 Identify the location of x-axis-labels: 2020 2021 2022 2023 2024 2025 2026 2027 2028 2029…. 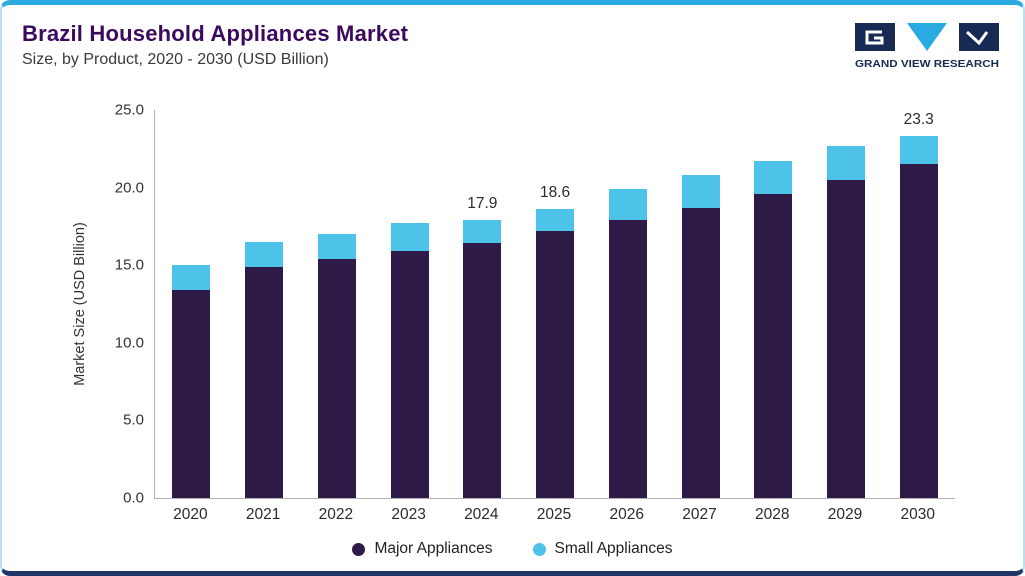
(554, 517).